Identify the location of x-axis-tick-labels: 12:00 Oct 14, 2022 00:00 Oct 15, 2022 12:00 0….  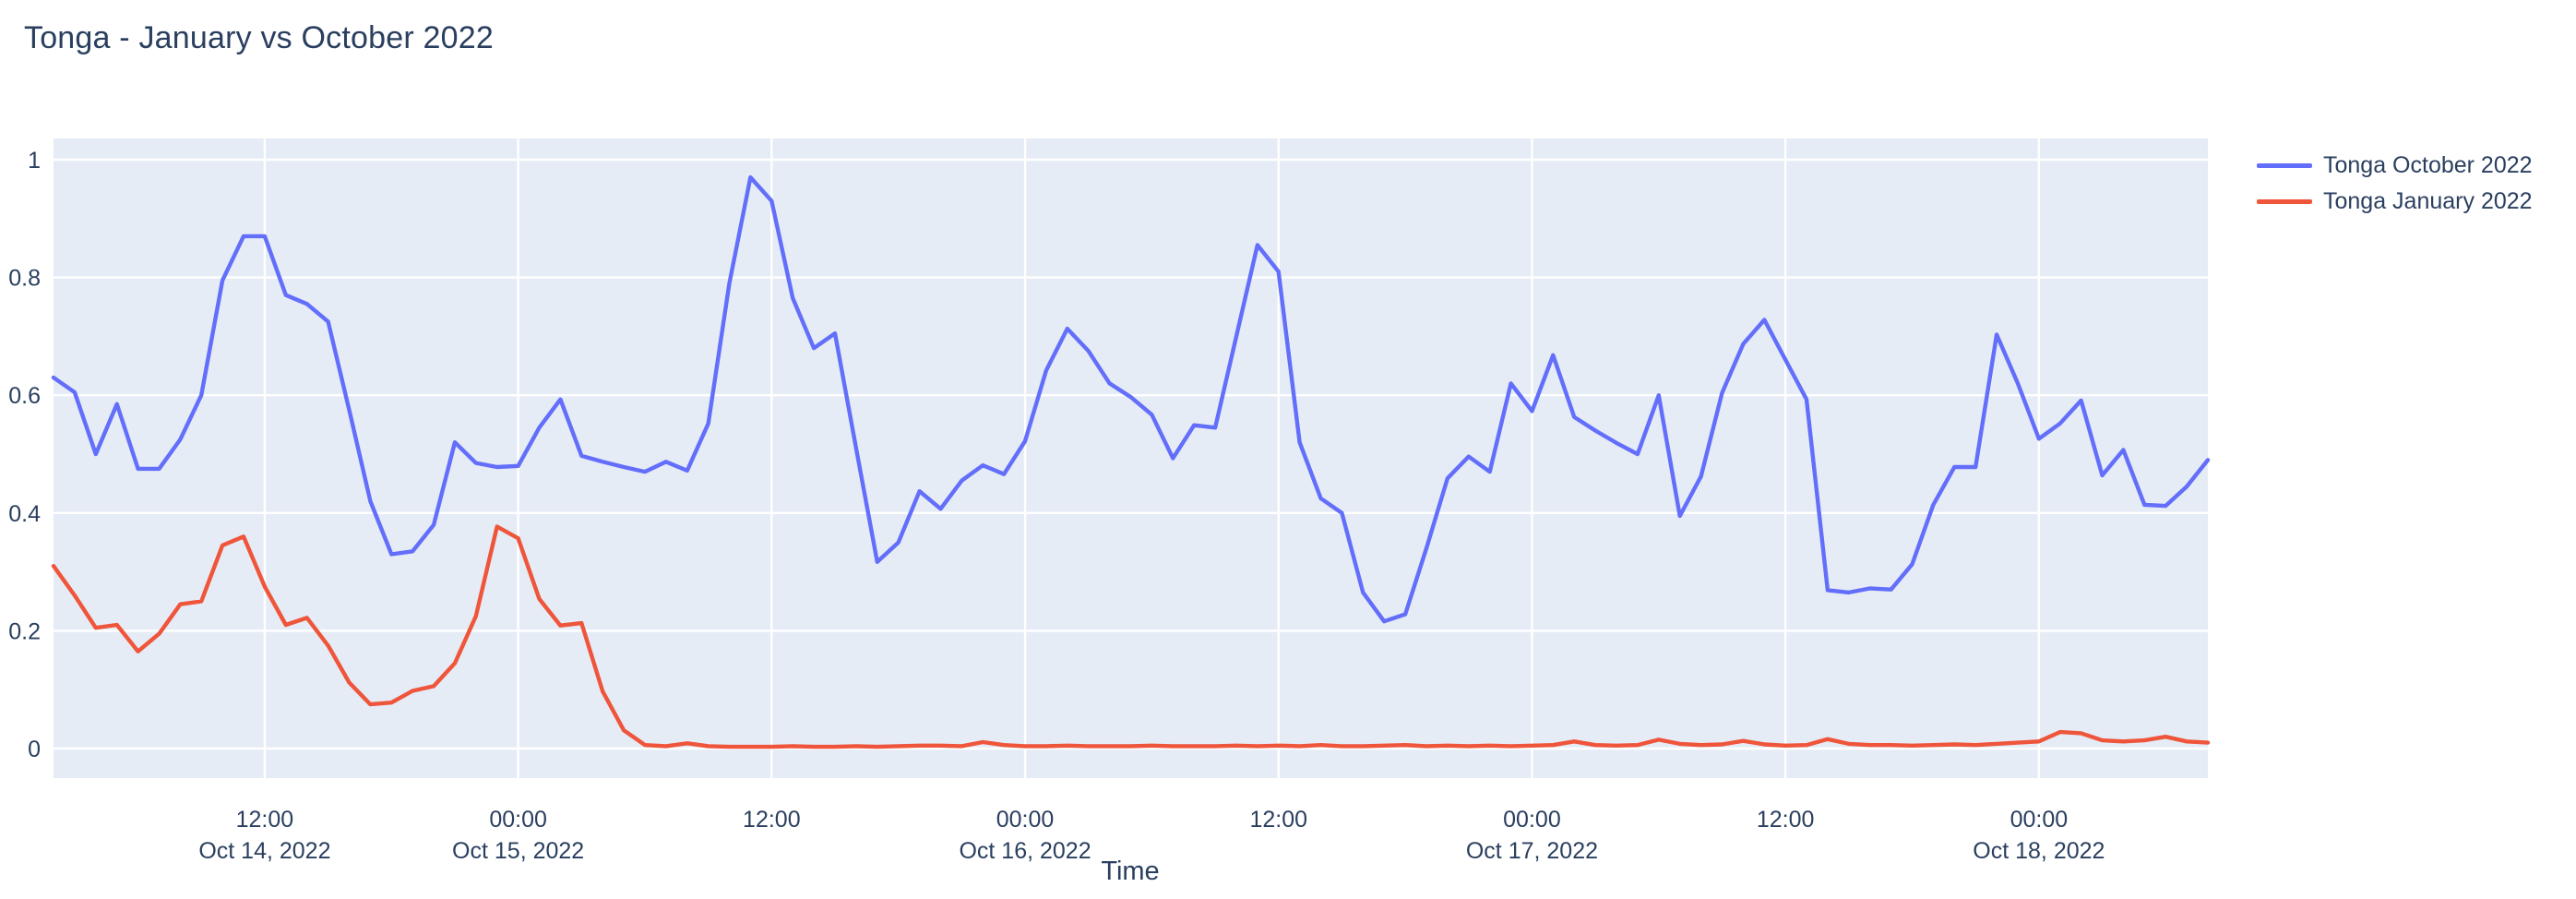
(1151, 835).